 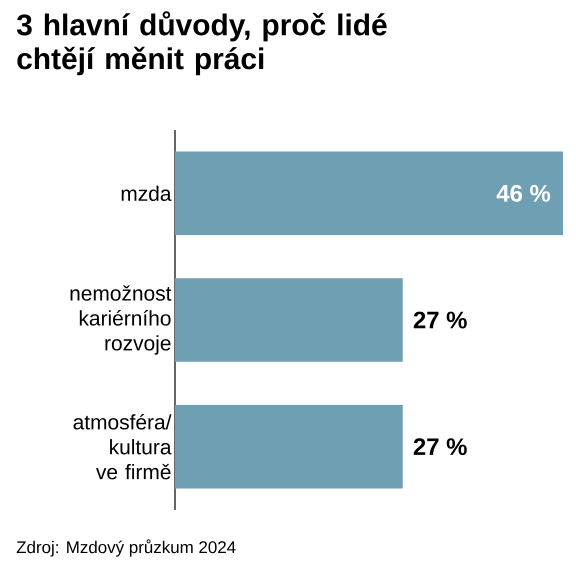 What do you see at coordinates (123, 447) in the screenshot?
I see `y-tick-label: atmosféra/ kultura ve firmě` at bounding box center [123, 447].